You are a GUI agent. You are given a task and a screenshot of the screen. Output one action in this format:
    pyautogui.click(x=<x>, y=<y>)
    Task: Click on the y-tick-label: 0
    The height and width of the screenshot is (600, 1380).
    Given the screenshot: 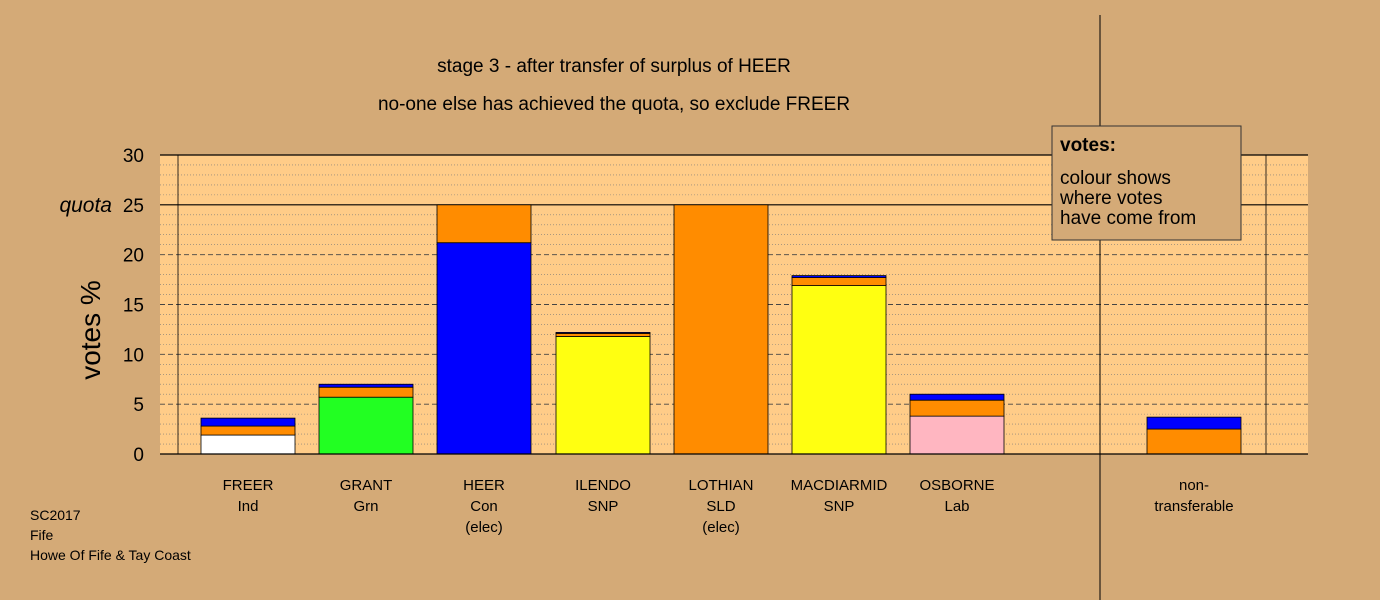 What is the action you would take?
    pyautogui.click(x=138, y=455)
    